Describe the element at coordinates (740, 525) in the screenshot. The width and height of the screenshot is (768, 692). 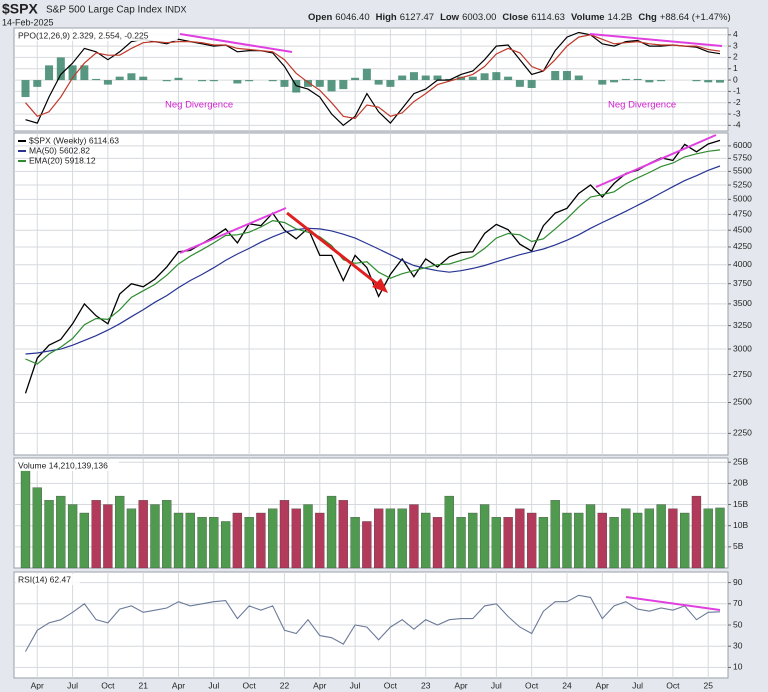
I see `y-tick-label: 10B` at that location.